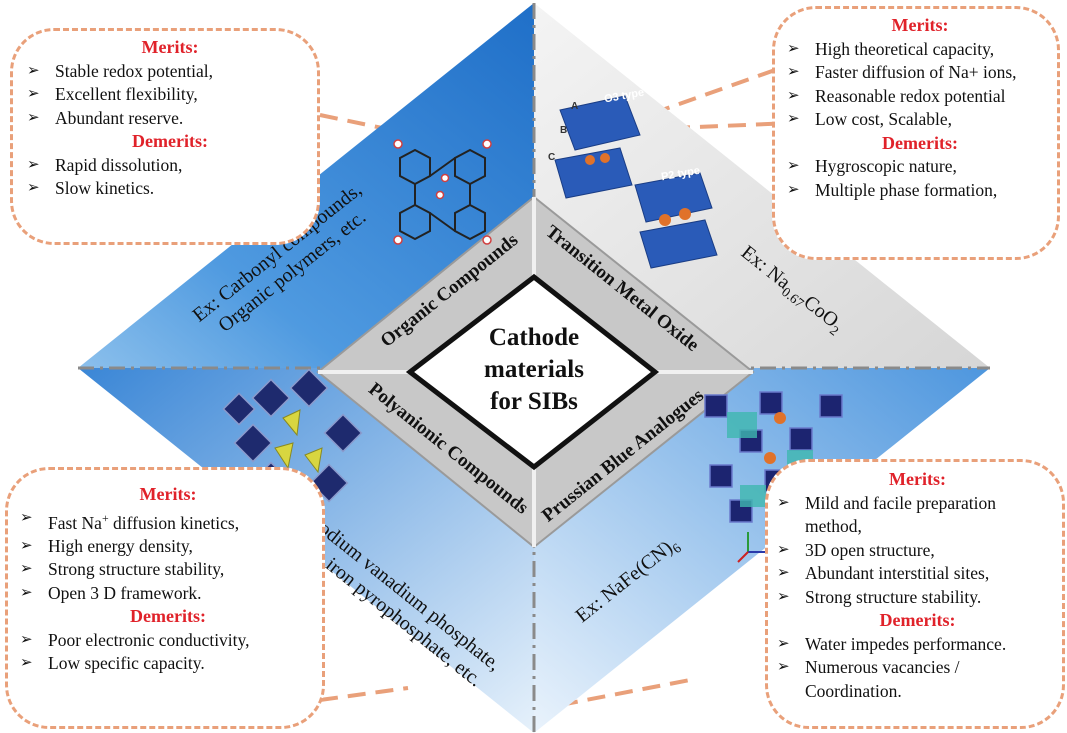 The height and width of the screenshot is (733, 1067). I want to click on merit-item: ➢ Strong structure stability., so click(879, 596).